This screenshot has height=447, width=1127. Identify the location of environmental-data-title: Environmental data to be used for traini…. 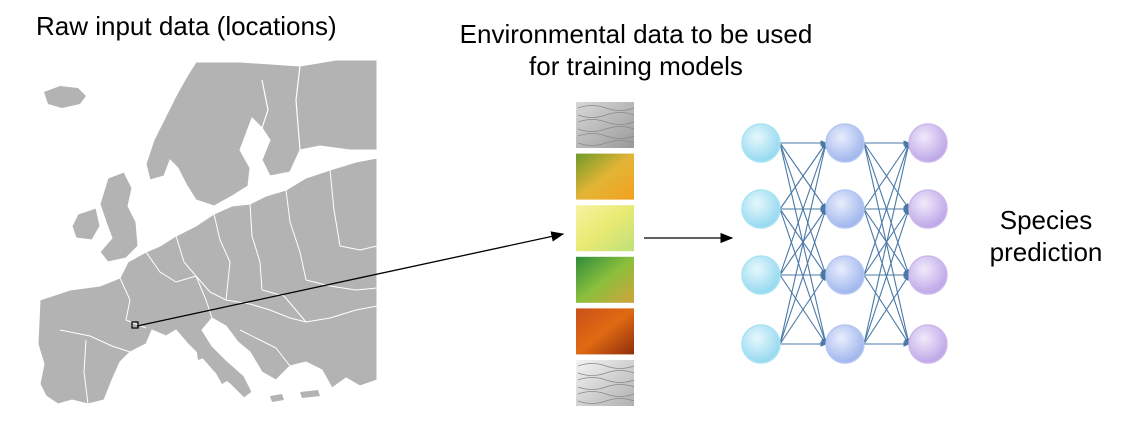
(636, 50).